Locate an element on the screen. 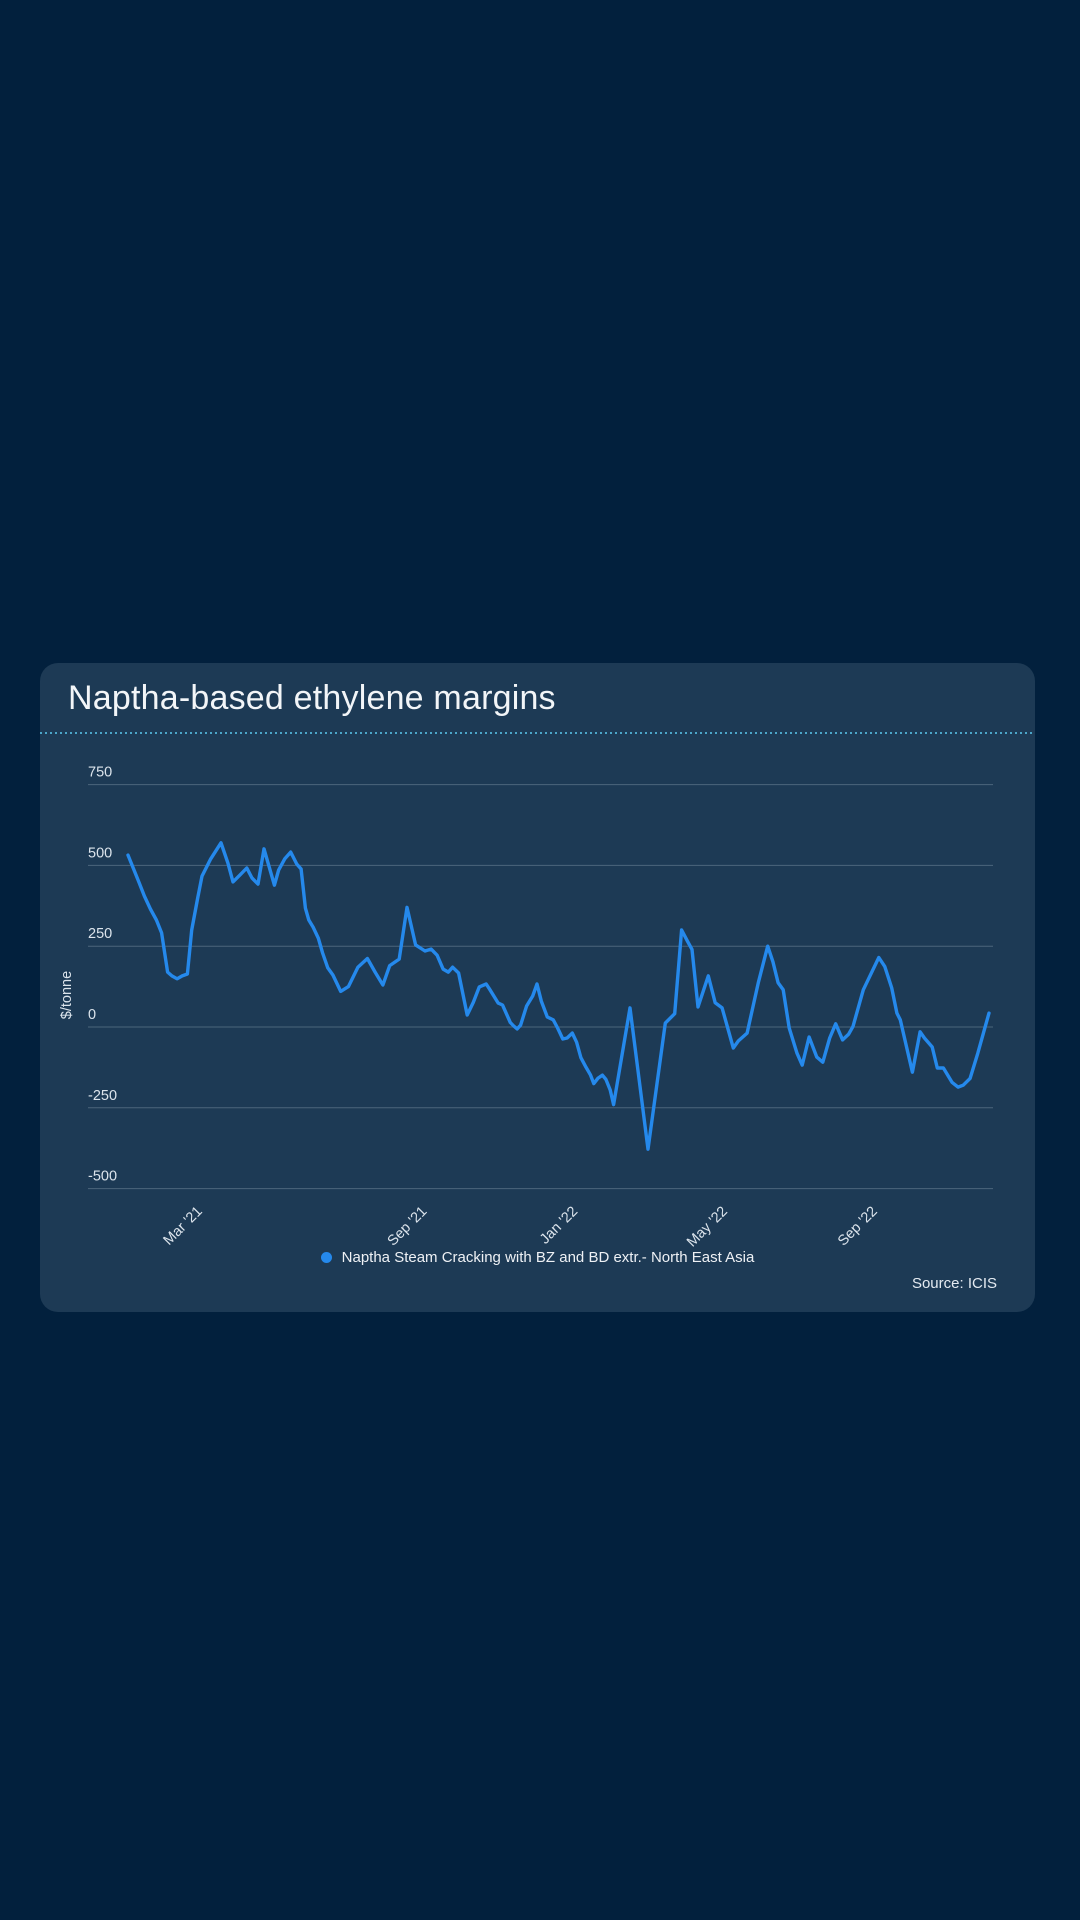  series-line is located at coordinates (558, 996).